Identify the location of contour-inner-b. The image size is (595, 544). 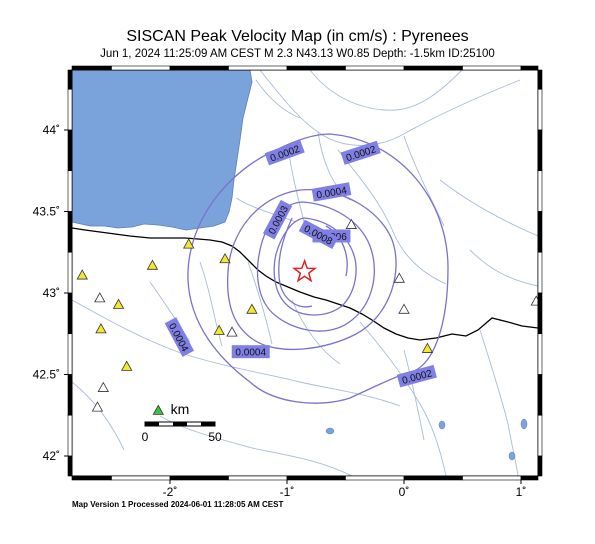
(315, 266).